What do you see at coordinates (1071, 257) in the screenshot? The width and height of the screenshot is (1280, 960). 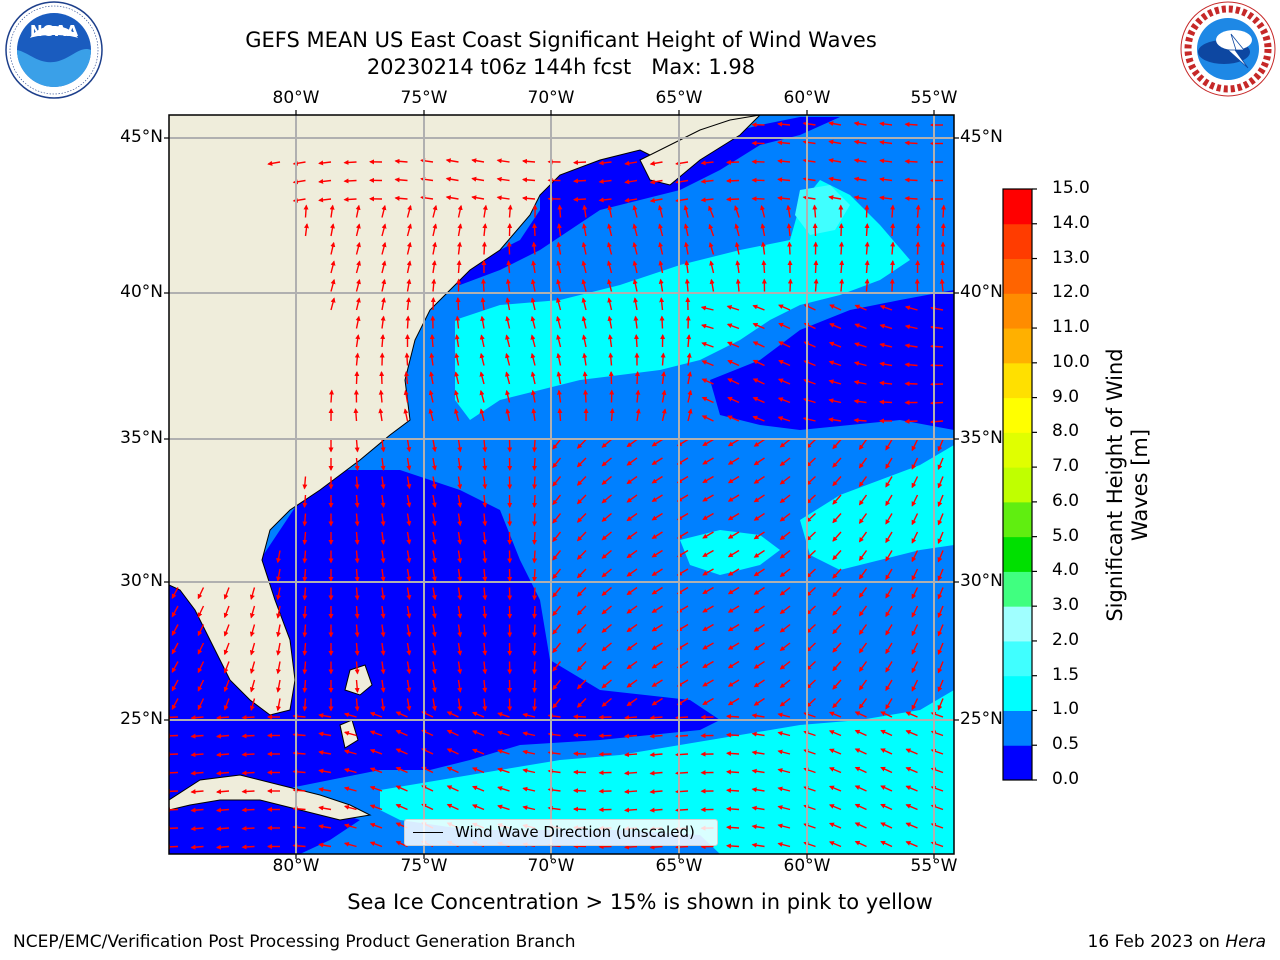 I see `colorbar-tick-label: 13.0` at bounding box center [1071, 257].